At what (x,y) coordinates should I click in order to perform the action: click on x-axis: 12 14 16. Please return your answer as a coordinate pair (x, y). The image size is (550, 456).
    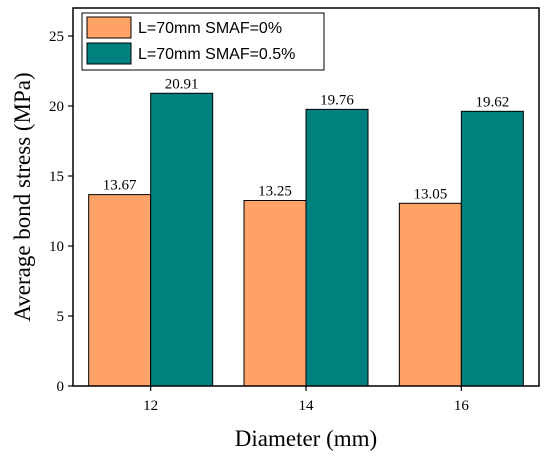
    Looking at the image, I should click on (306, 400).